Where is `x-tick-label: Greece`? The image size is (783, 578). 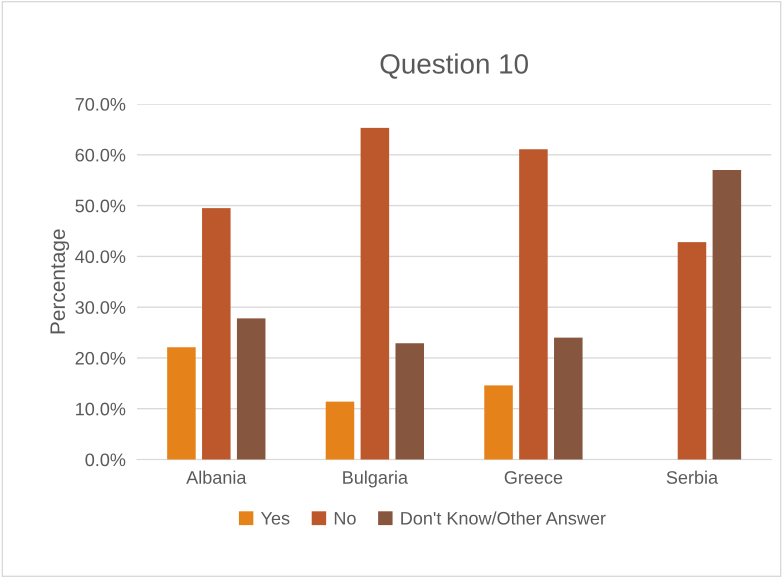
x-tick-label: Greece is located at coordinates (533, 477).